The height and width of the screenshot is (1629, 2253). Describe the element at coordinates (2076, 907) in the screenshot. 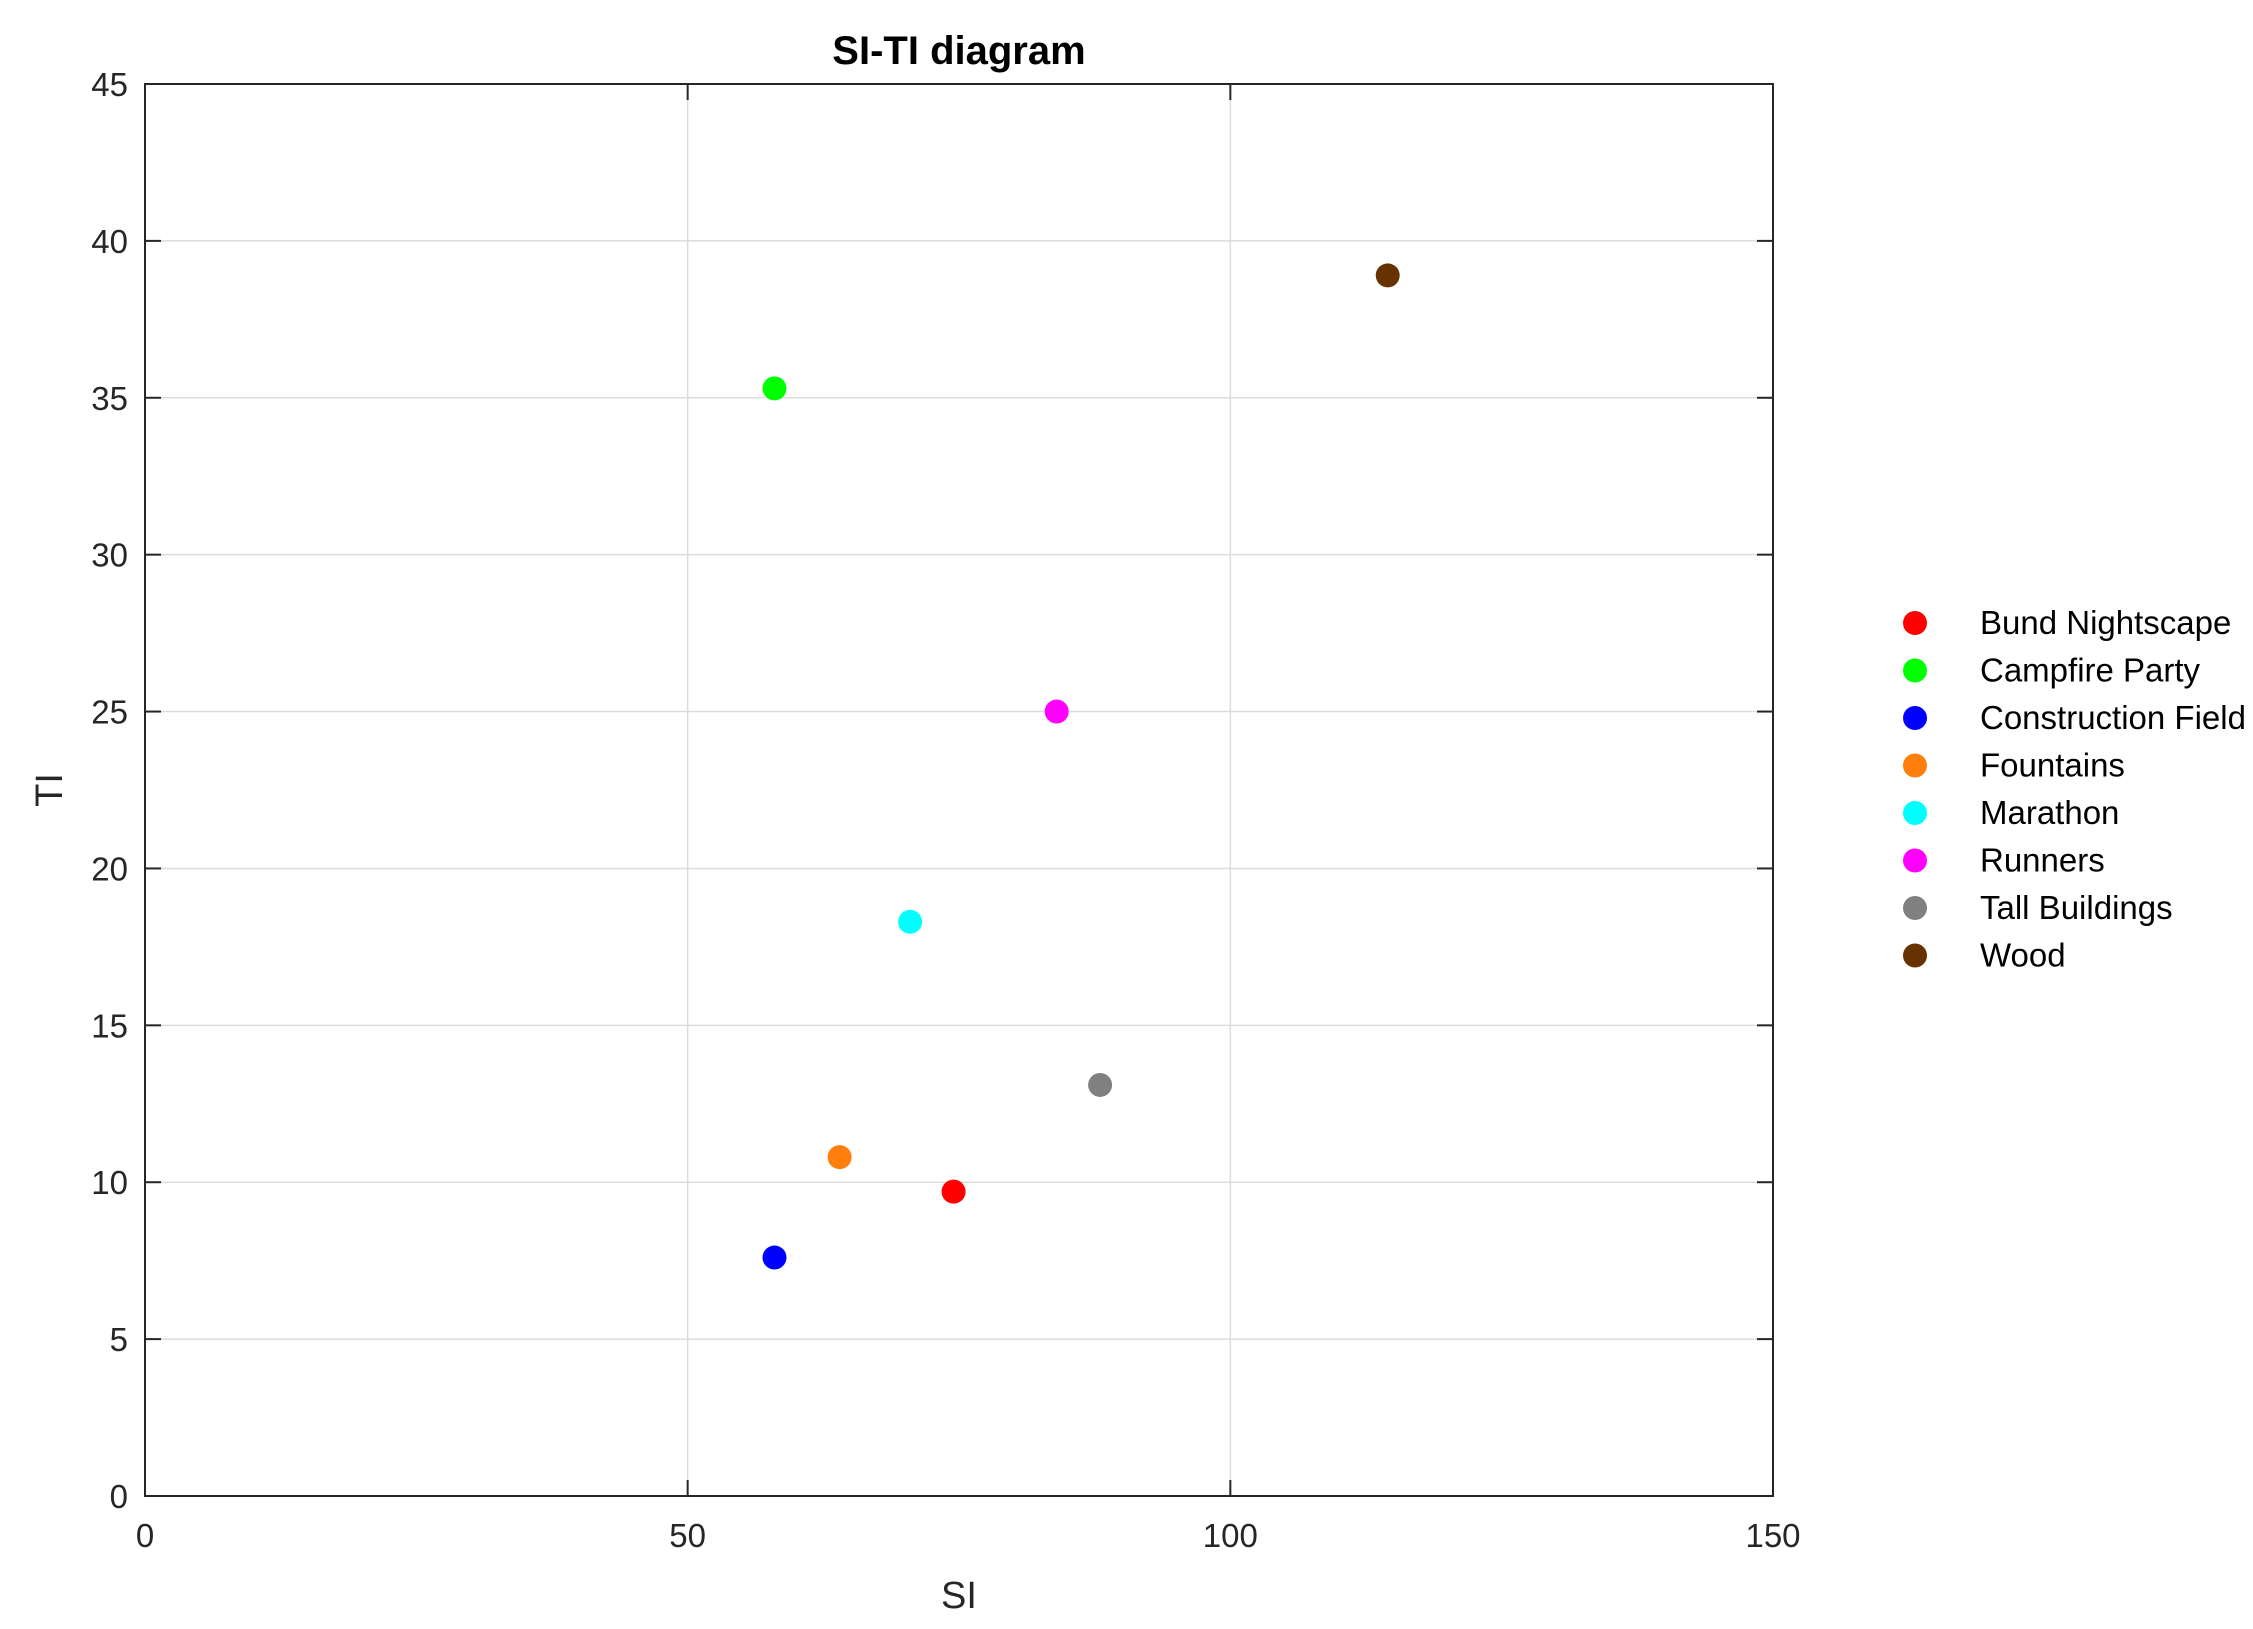

I see `legend-label: Tall Buildings` at that location.